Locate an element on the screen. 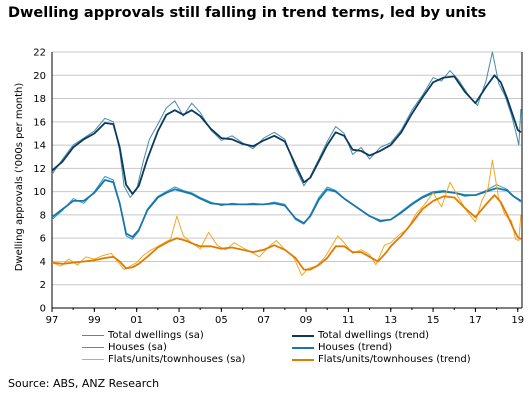  legend-label: Flats/units/townhouses (sa) is located at coordinates (177, 359).